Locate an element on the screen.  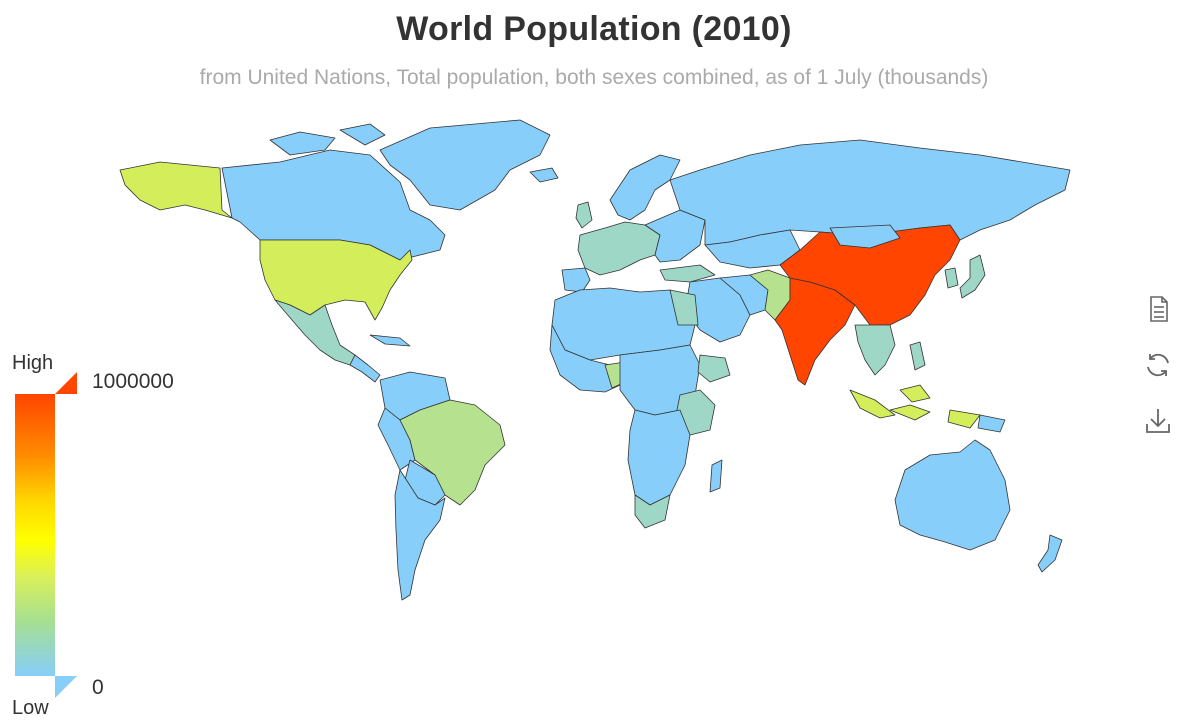
data-view-icon is located at coordinates (1159, 309).